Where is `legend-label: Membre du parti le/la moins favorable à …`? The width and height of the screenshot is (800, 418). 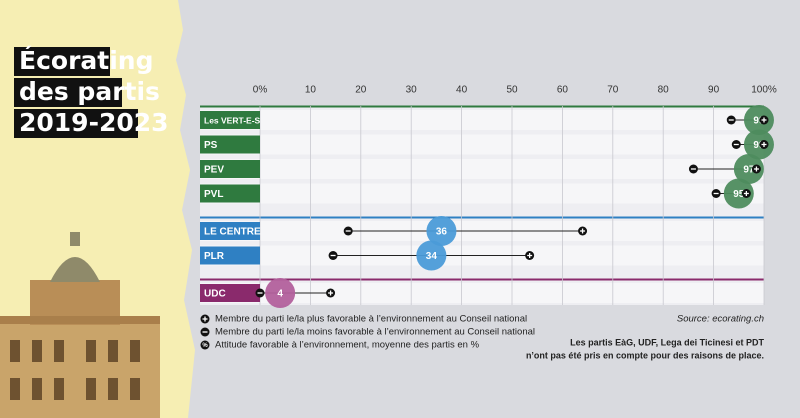 legend-label: Membre du parti le/la moins favorable à … is located at coordinates (375, 332).